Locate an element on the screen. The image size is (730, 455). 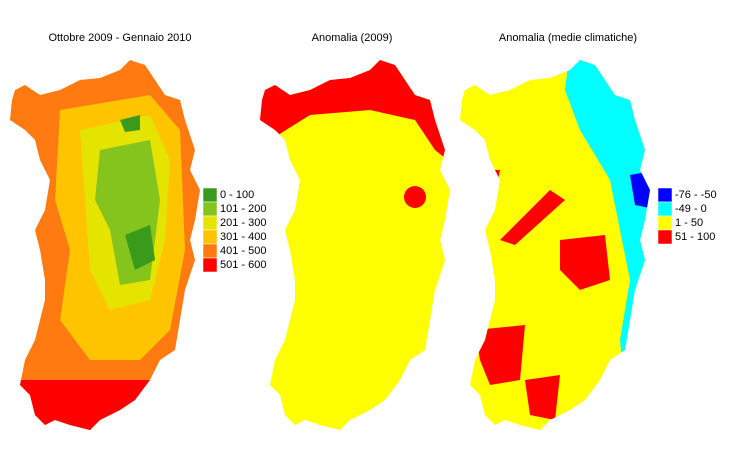
legend-label: 301 - 400 is located at coordinates (243, 237).